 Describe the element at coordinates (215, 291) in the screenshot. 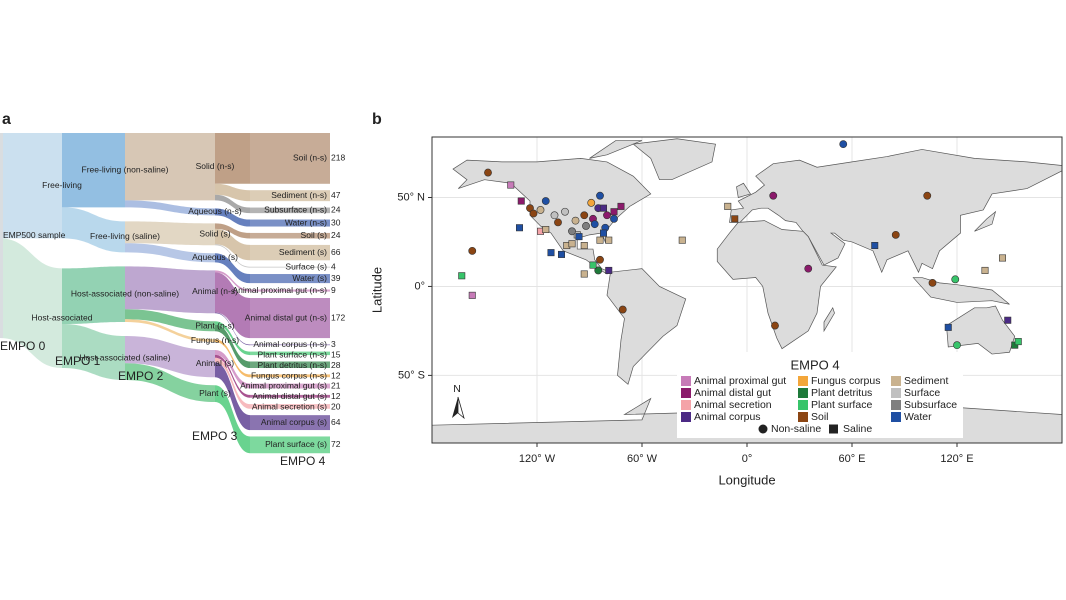

I see `node-label: Animal (n-s)` at that location.